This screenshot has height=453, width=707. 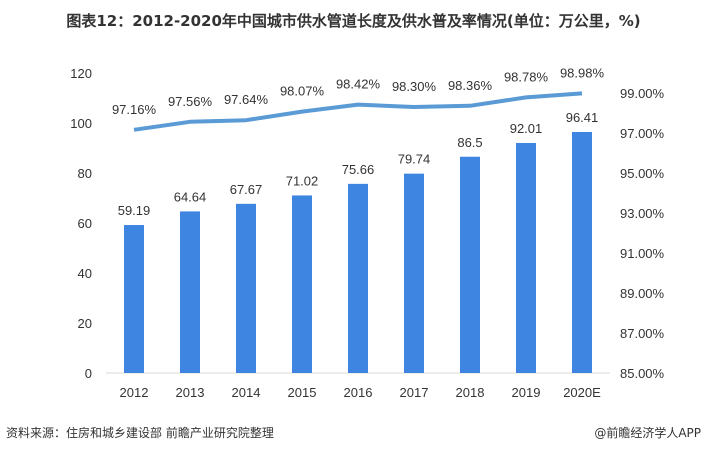 I want to click on x-axis-tick: 2014, so click(x=246, y=392).